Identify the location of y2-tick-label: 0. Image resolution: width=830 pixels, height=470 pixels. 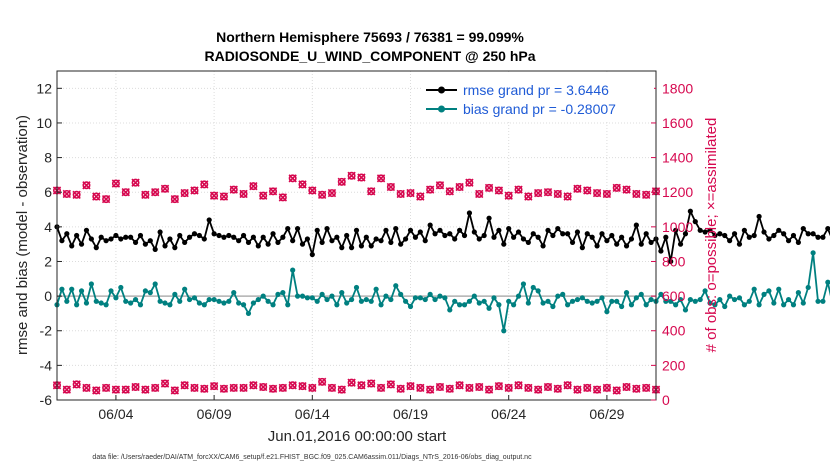
(666, 400).